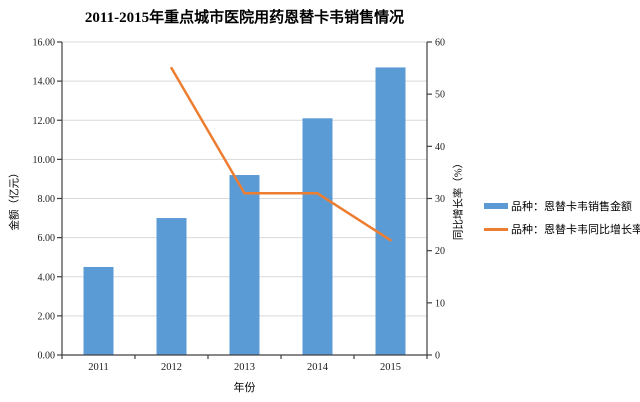 This screenshot has width=640, height=402. Describe the element at coordinates (390, 367) in the screenshot. I see `x-axis-tick-label: 2015` at that location.